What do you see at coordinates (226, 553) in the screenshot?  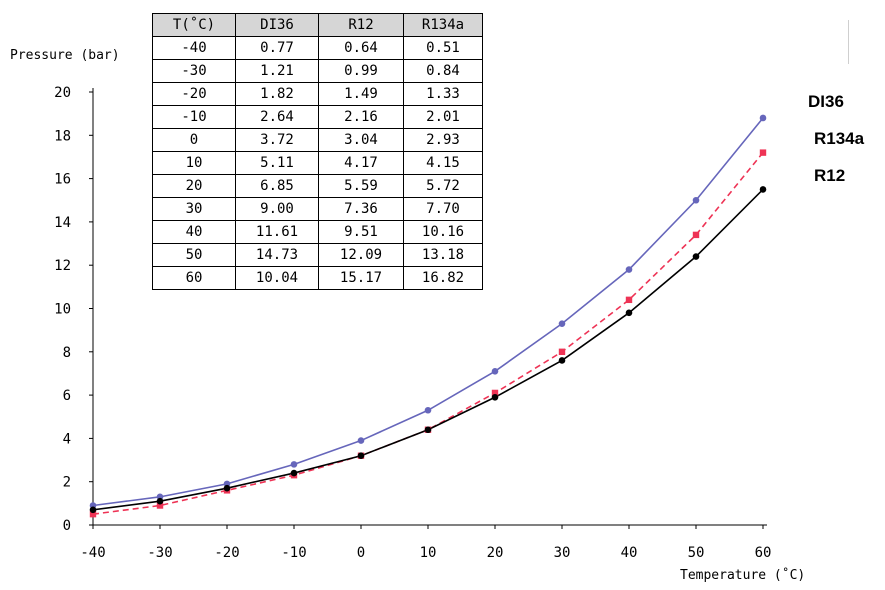 I see `x-tick-label: -20` at bounding box center [226, 553].